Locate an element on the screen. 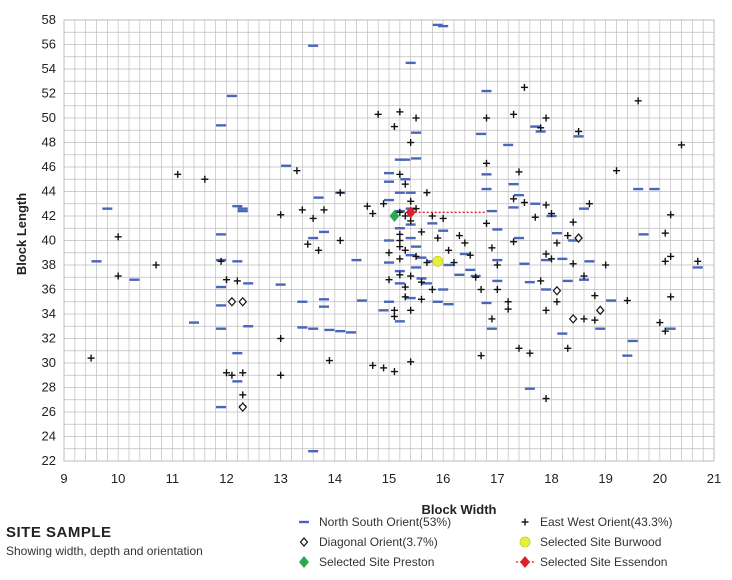 Image resolution: width=732 pixels, height=580 pixels. x-tick-label: 13 is located at coordinates (280, 478).